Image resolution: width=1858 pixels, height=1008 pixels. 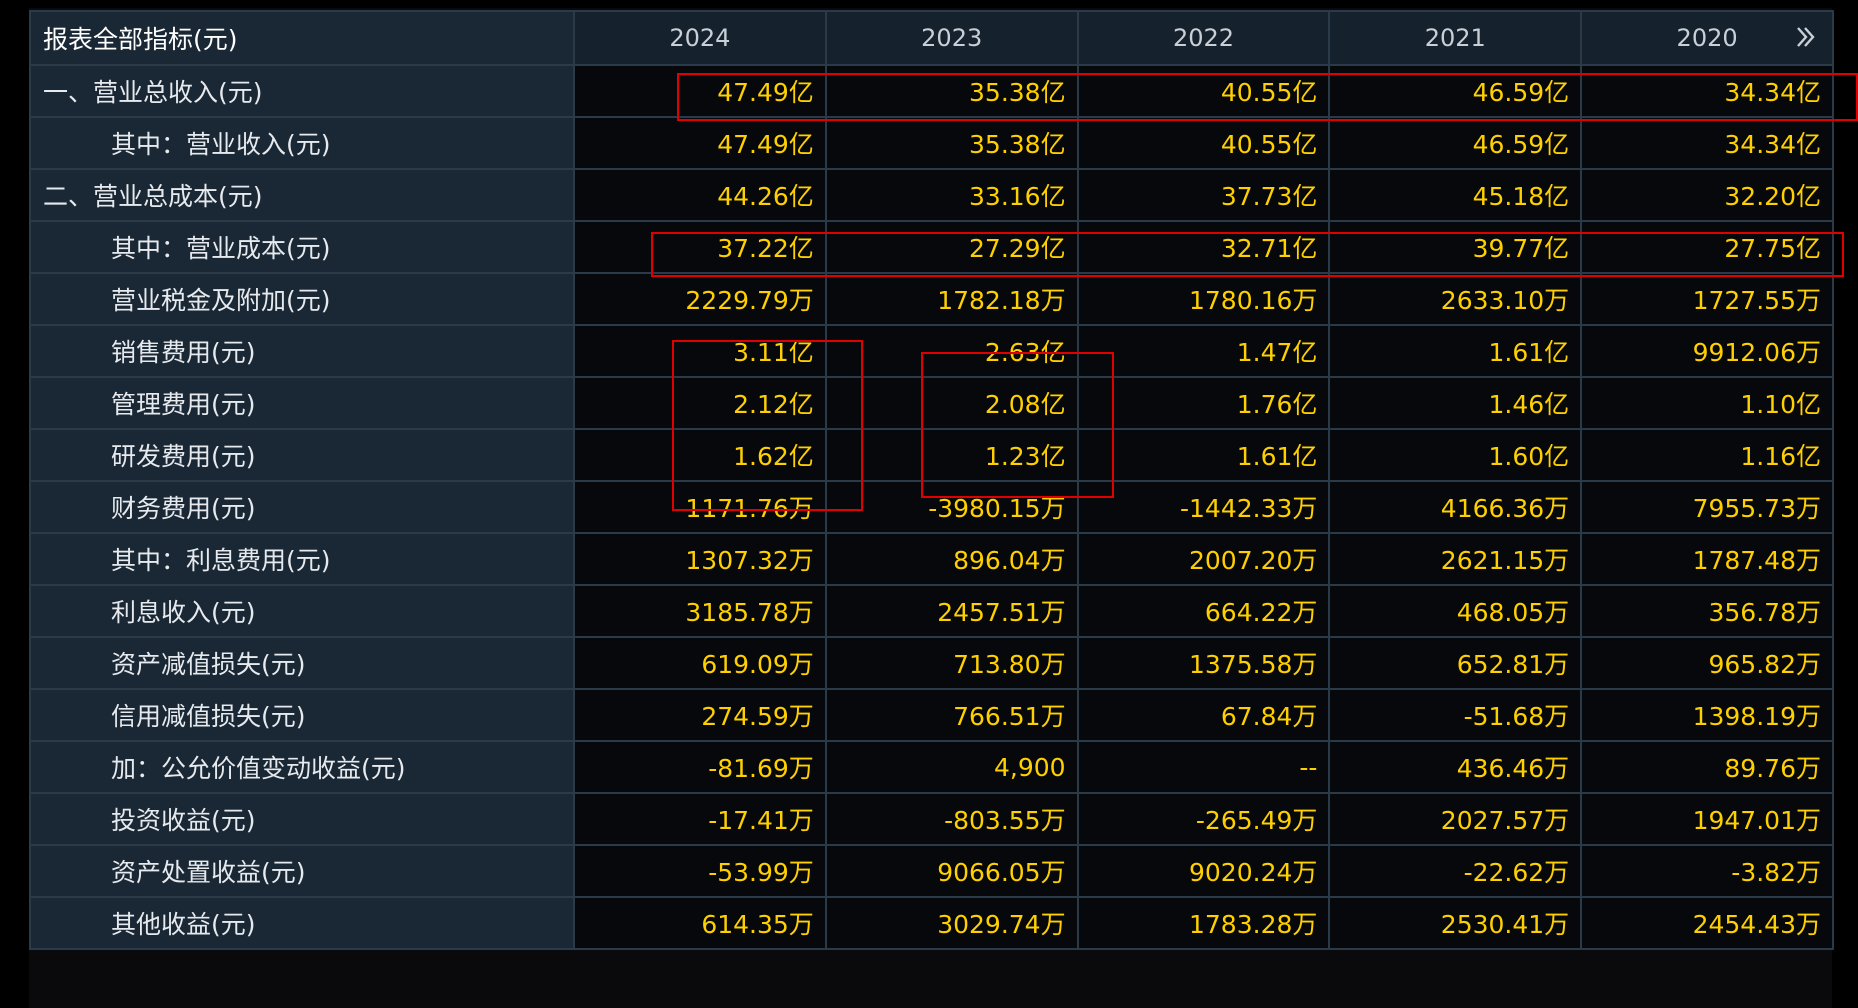 I want to click on double-chevron-right-icon, so click(x=1806, y=37).